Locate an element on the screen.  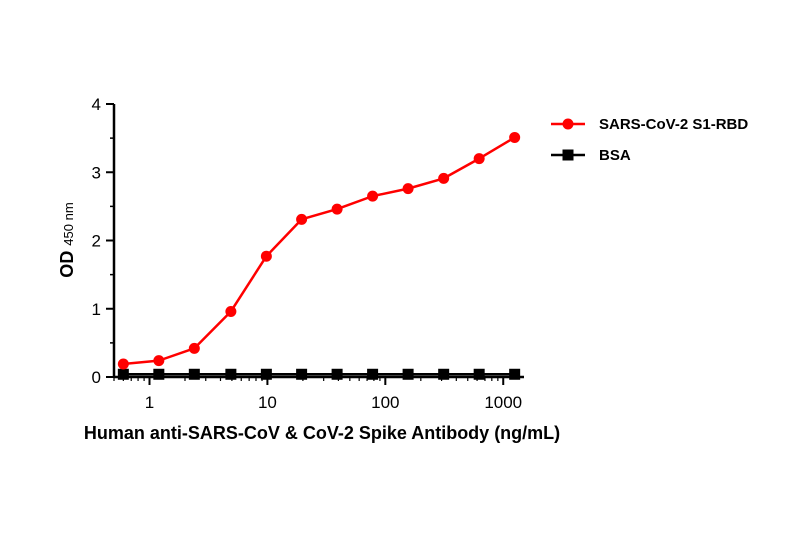
x-axis-ticks: 1 10 100 1000 is located at coordinates (317, 394).